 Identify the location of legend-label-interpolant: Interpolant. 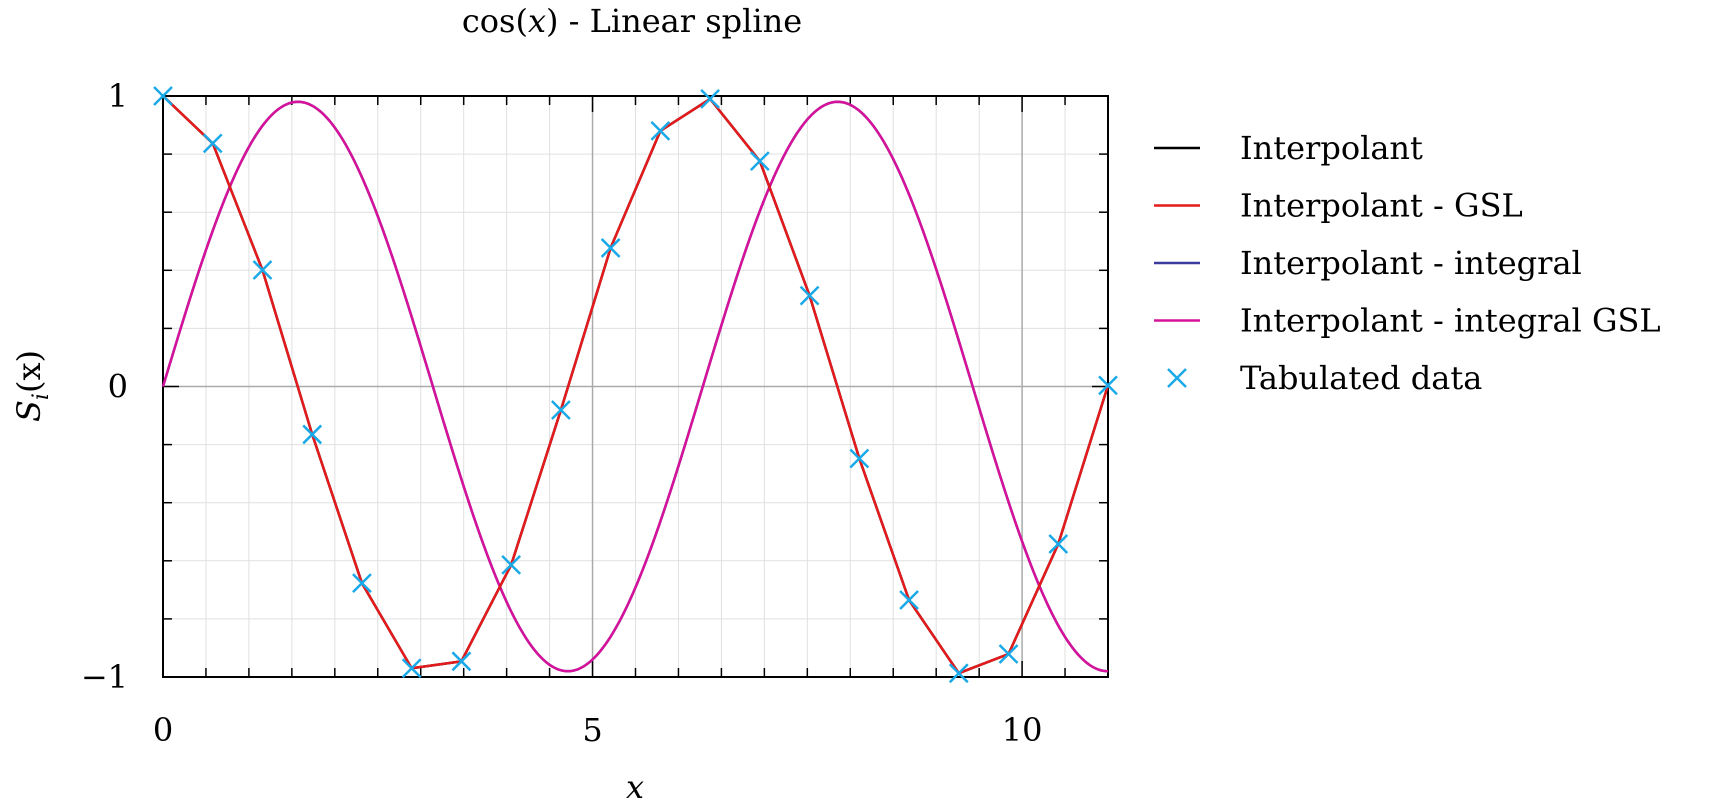
(1331, 148).